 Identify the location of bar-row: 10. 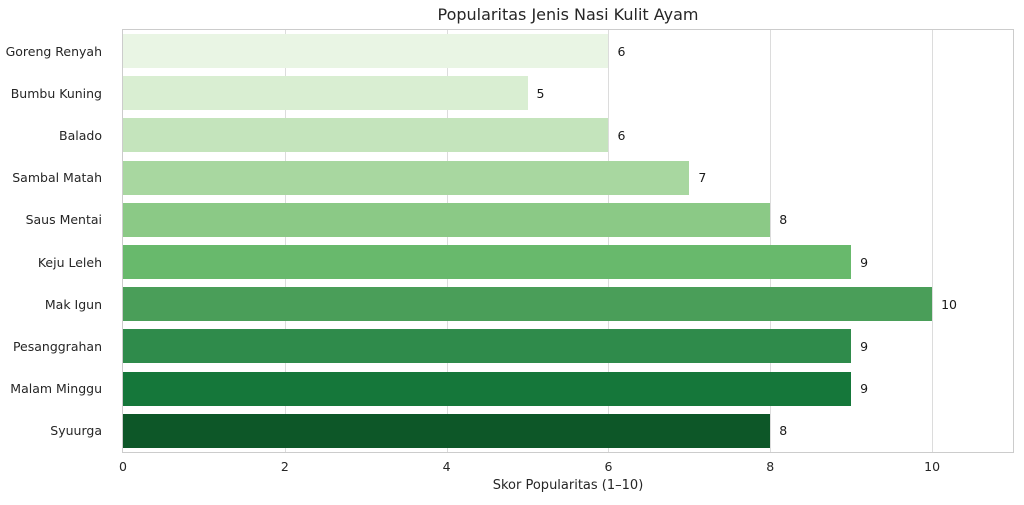
(568, 304).